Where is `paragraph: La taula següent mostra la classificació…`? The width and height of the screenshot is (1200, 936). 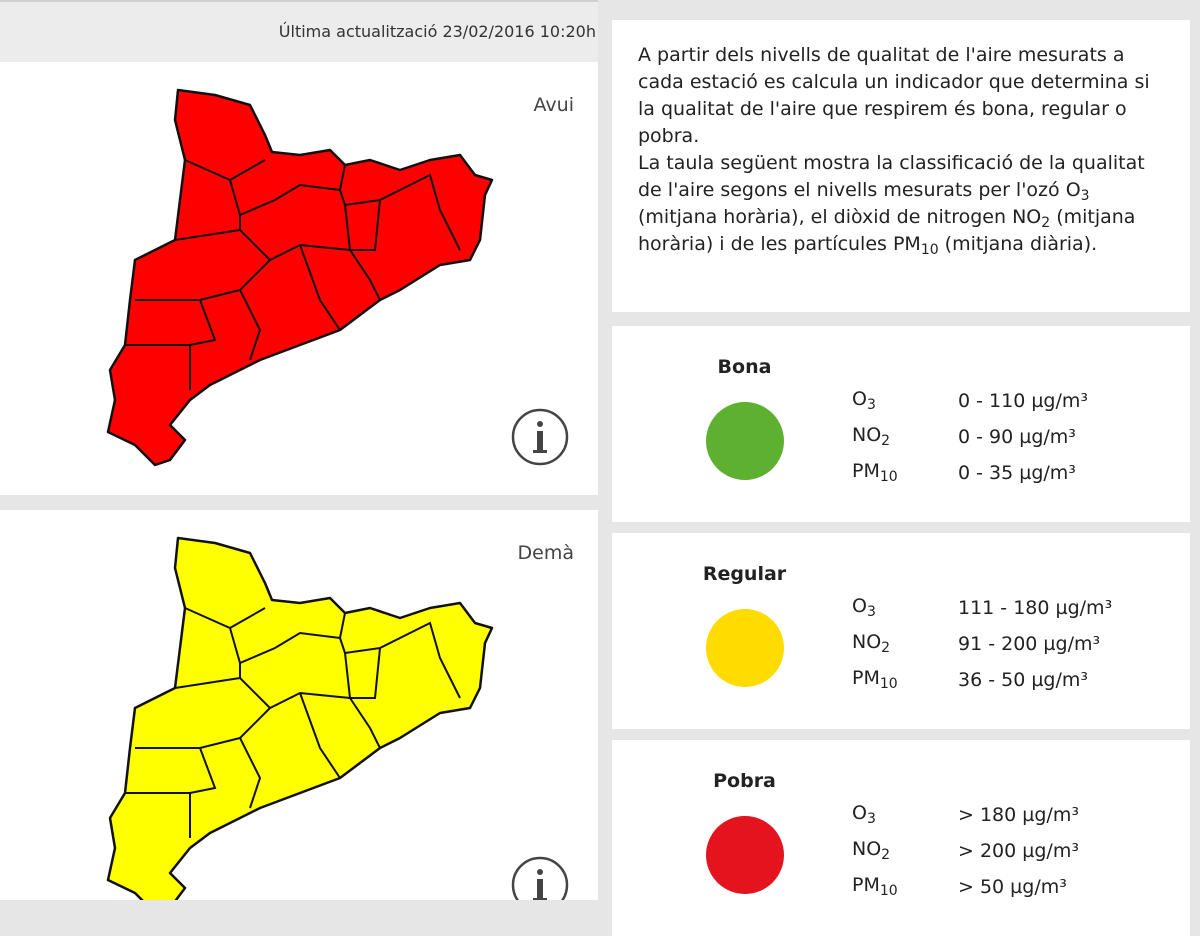 paragraph: La taula següent mostra la classificació… is located at coordinates (901, 204).